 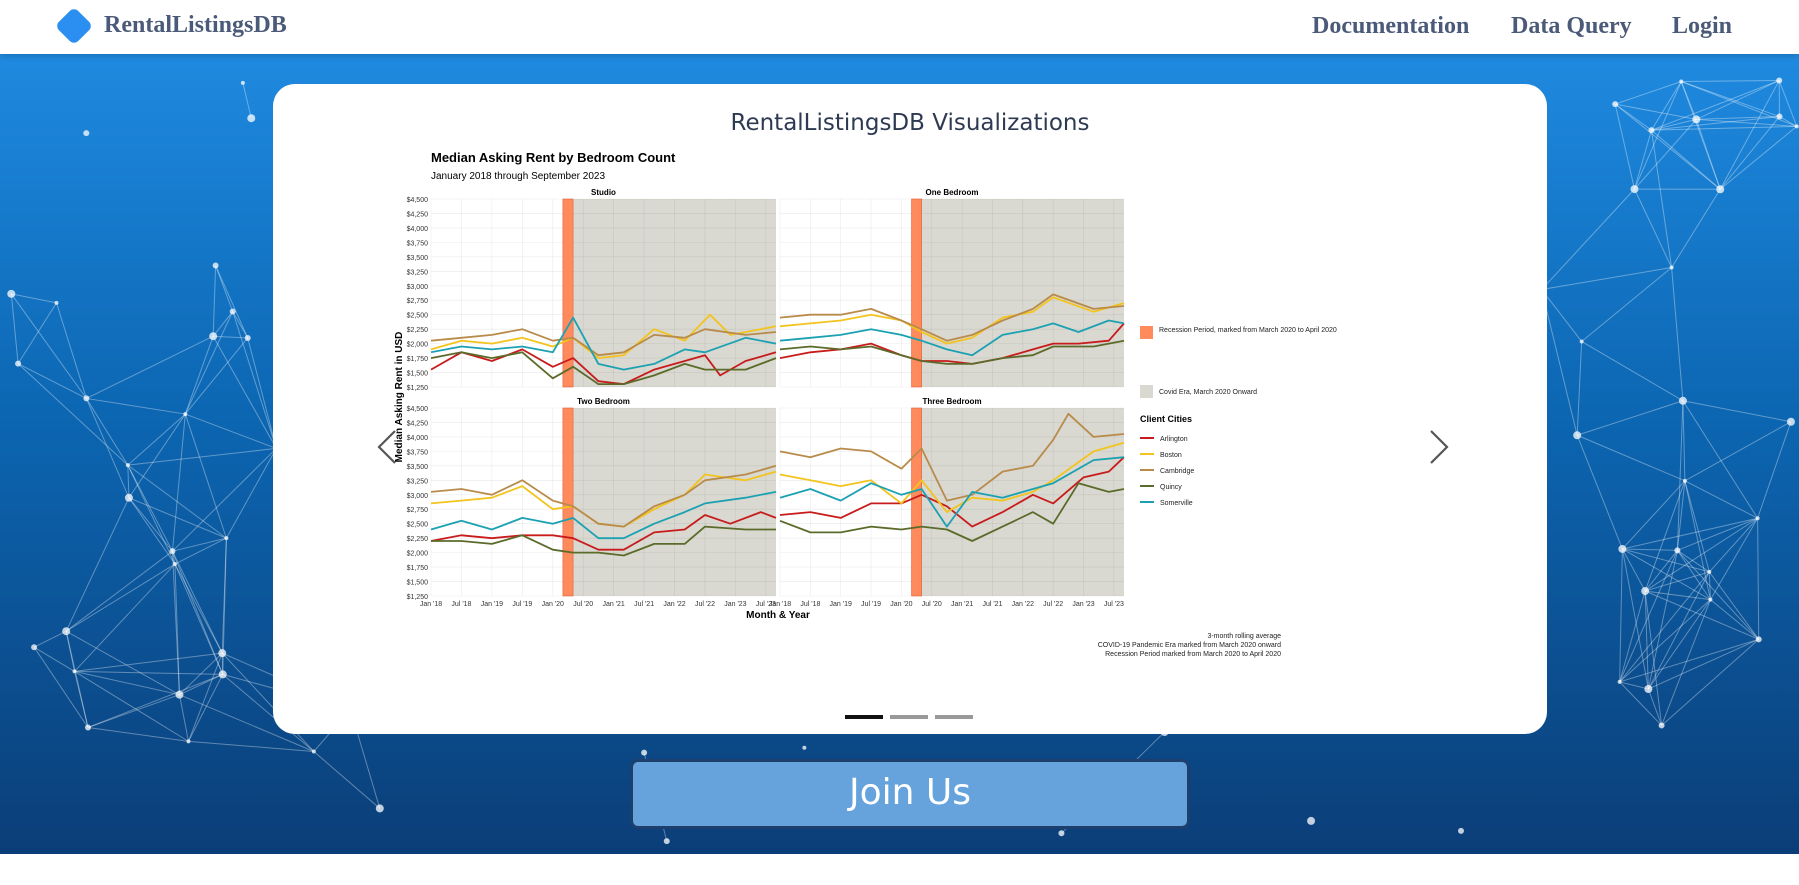 I want to click on legend-recession-swatch, so click(x=1146, y=332).